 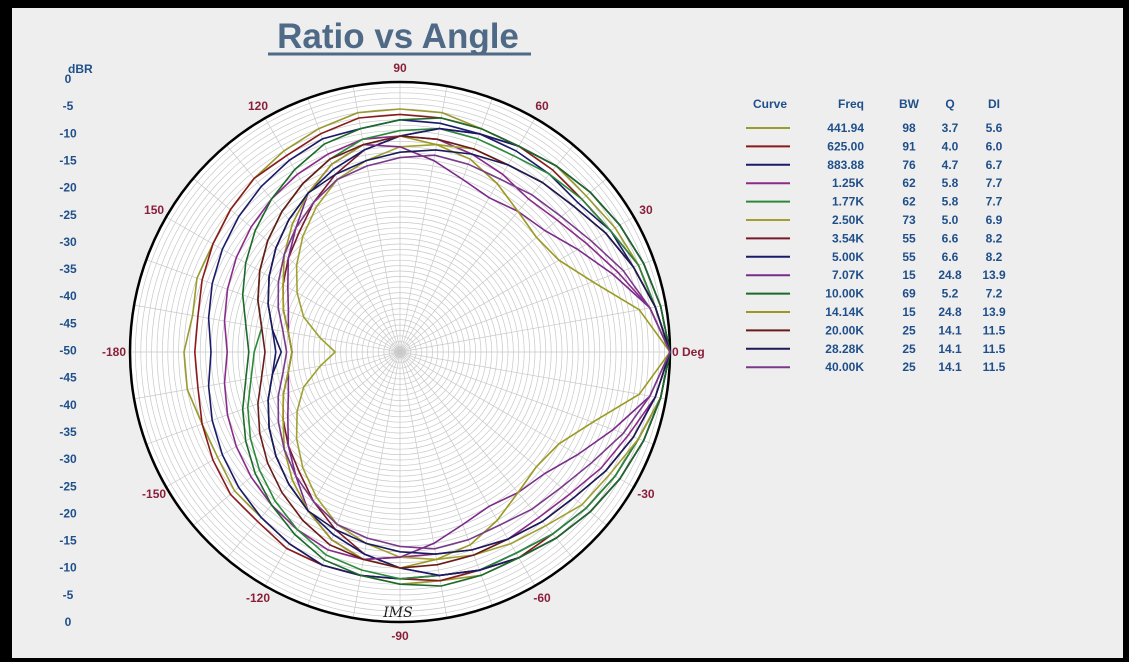 What do you see at coordinates (909, 104) in the screenshot?
I see `table-header: BW` at bounding box center [909, 104].